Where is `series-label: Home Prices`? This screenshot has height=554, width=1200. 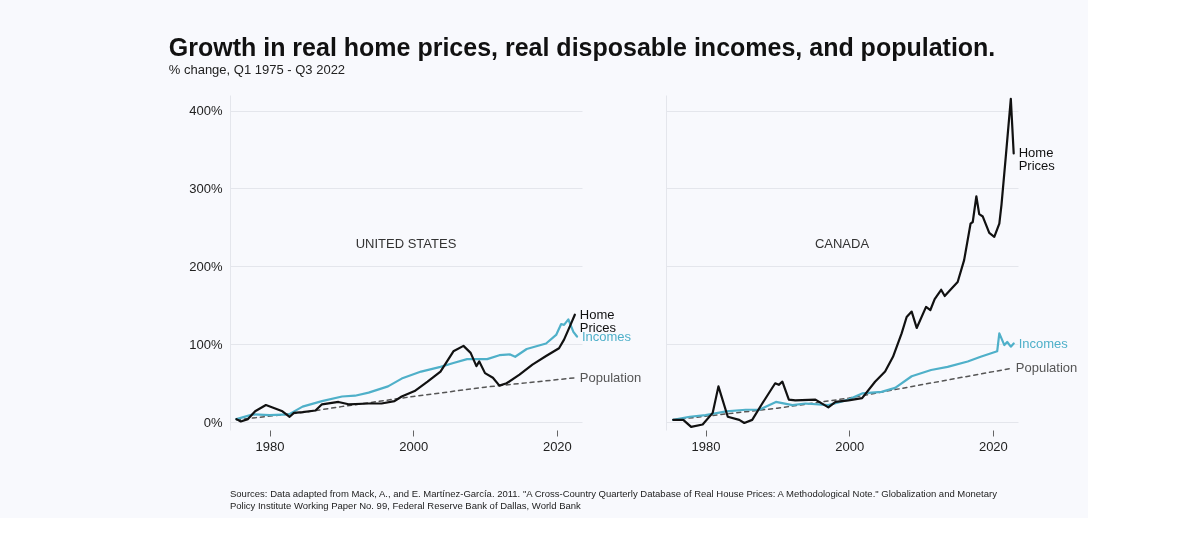 series-label: Home Prices is located at coordinates (1037, 159).